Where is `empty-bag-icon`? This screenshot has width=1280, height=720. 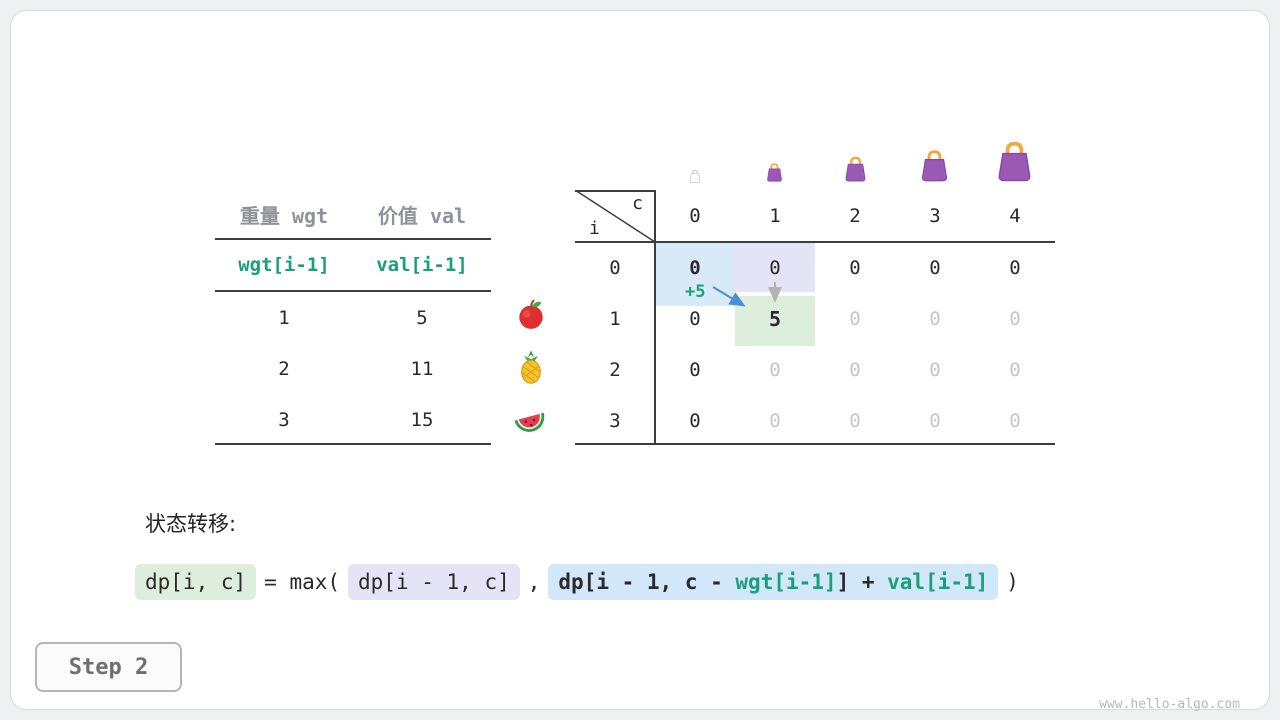 empty-bag-icon is located at coordinates (695, 177).